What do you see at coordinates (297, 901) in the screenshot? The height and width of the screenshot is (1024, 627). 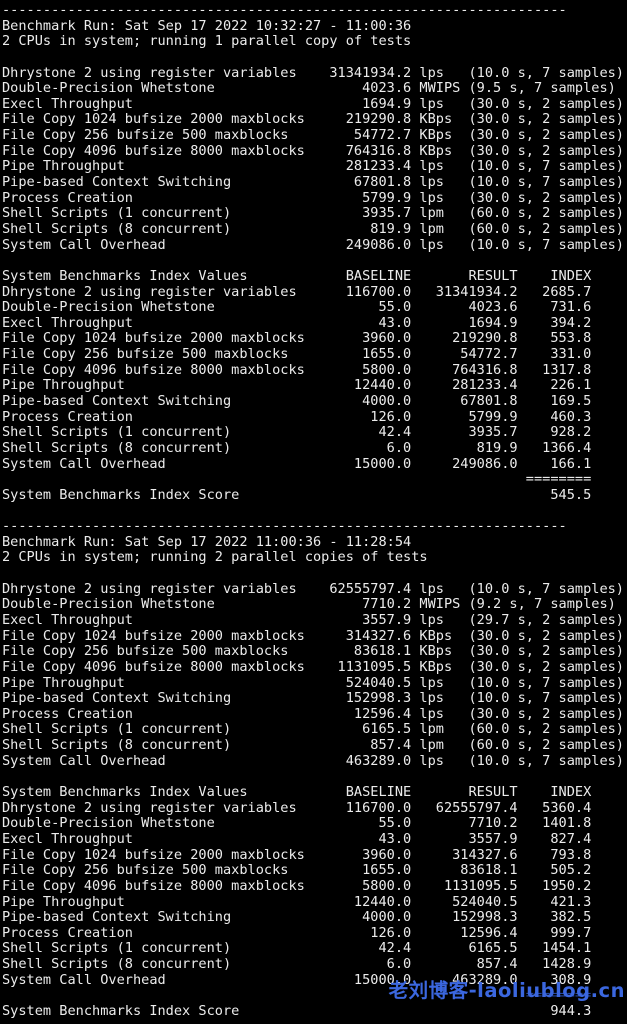 I see `terminal-line: Pipe Throughput 12440.0 524040.5 421.3` at bounding box center [297, 901].